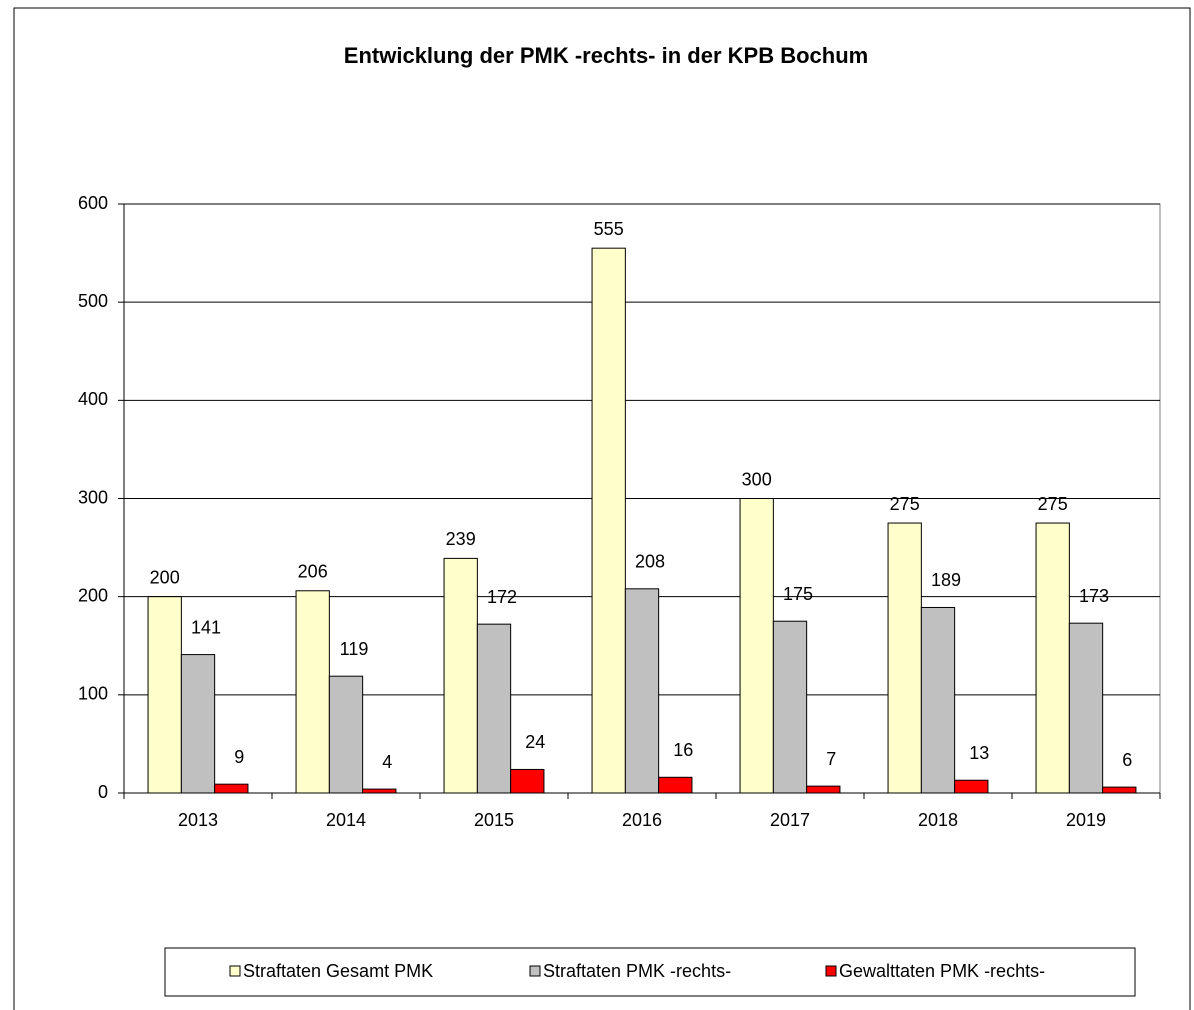  I want to click on value-label: 175, so click(798, 594).